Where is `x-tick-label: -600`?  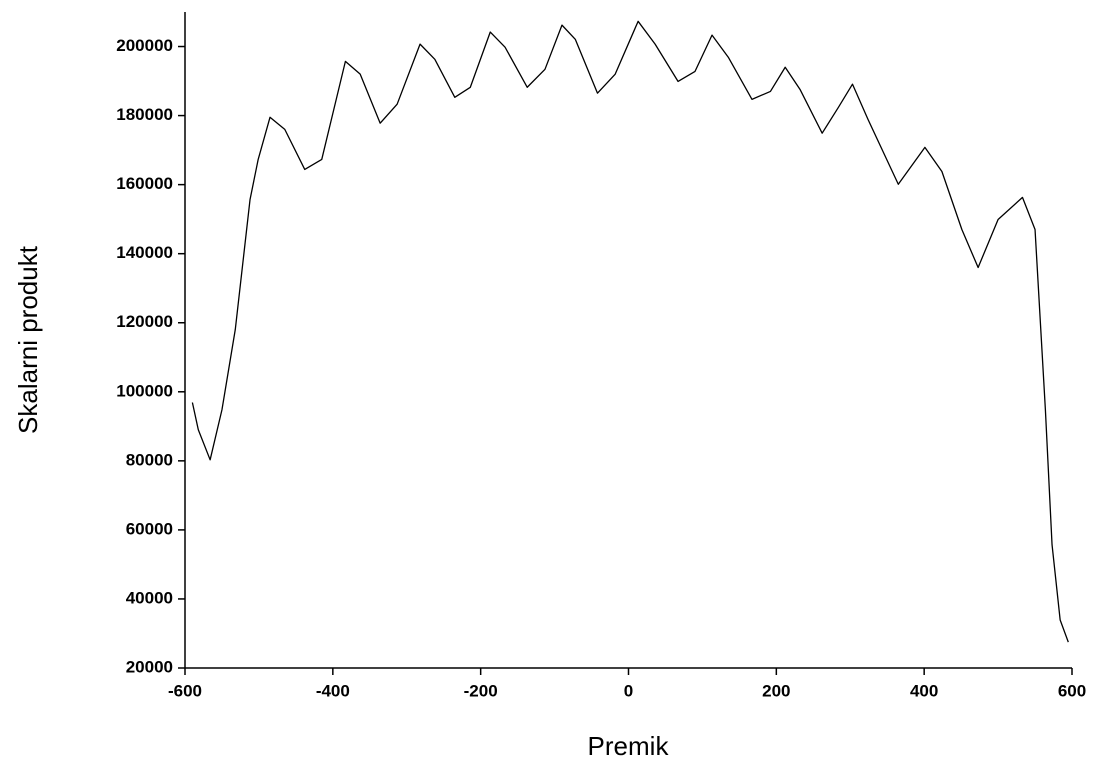
x-tick-label: -600 is located at coordinates (185, 690).